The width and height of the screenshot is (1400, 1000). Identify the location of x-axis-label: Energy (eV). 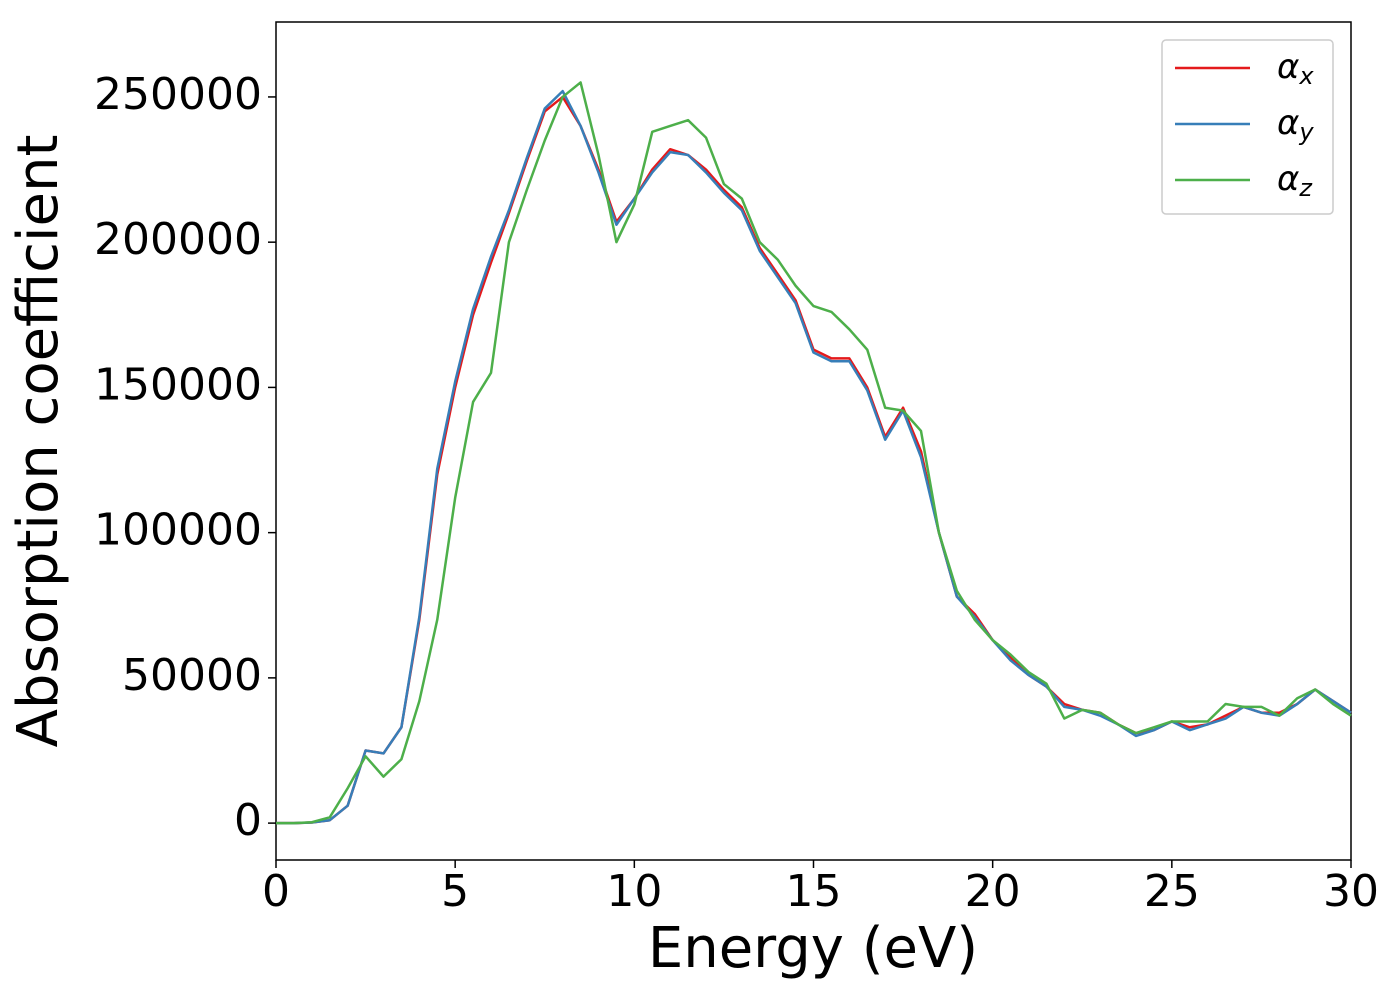
(813, 948).